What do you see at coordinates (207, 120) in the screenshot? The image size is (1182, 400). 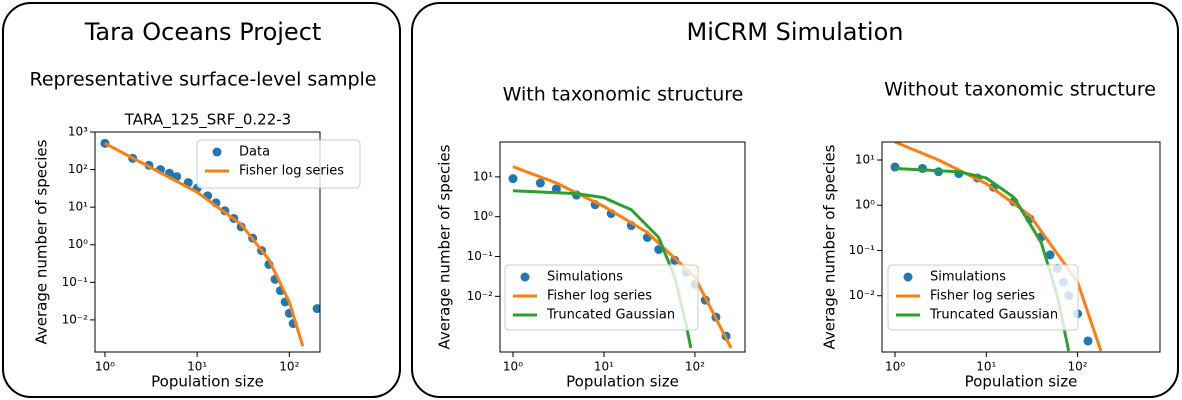 I see `chart-title: TARA_125_SRF_0.22-3` at bounding box center [207, 120].